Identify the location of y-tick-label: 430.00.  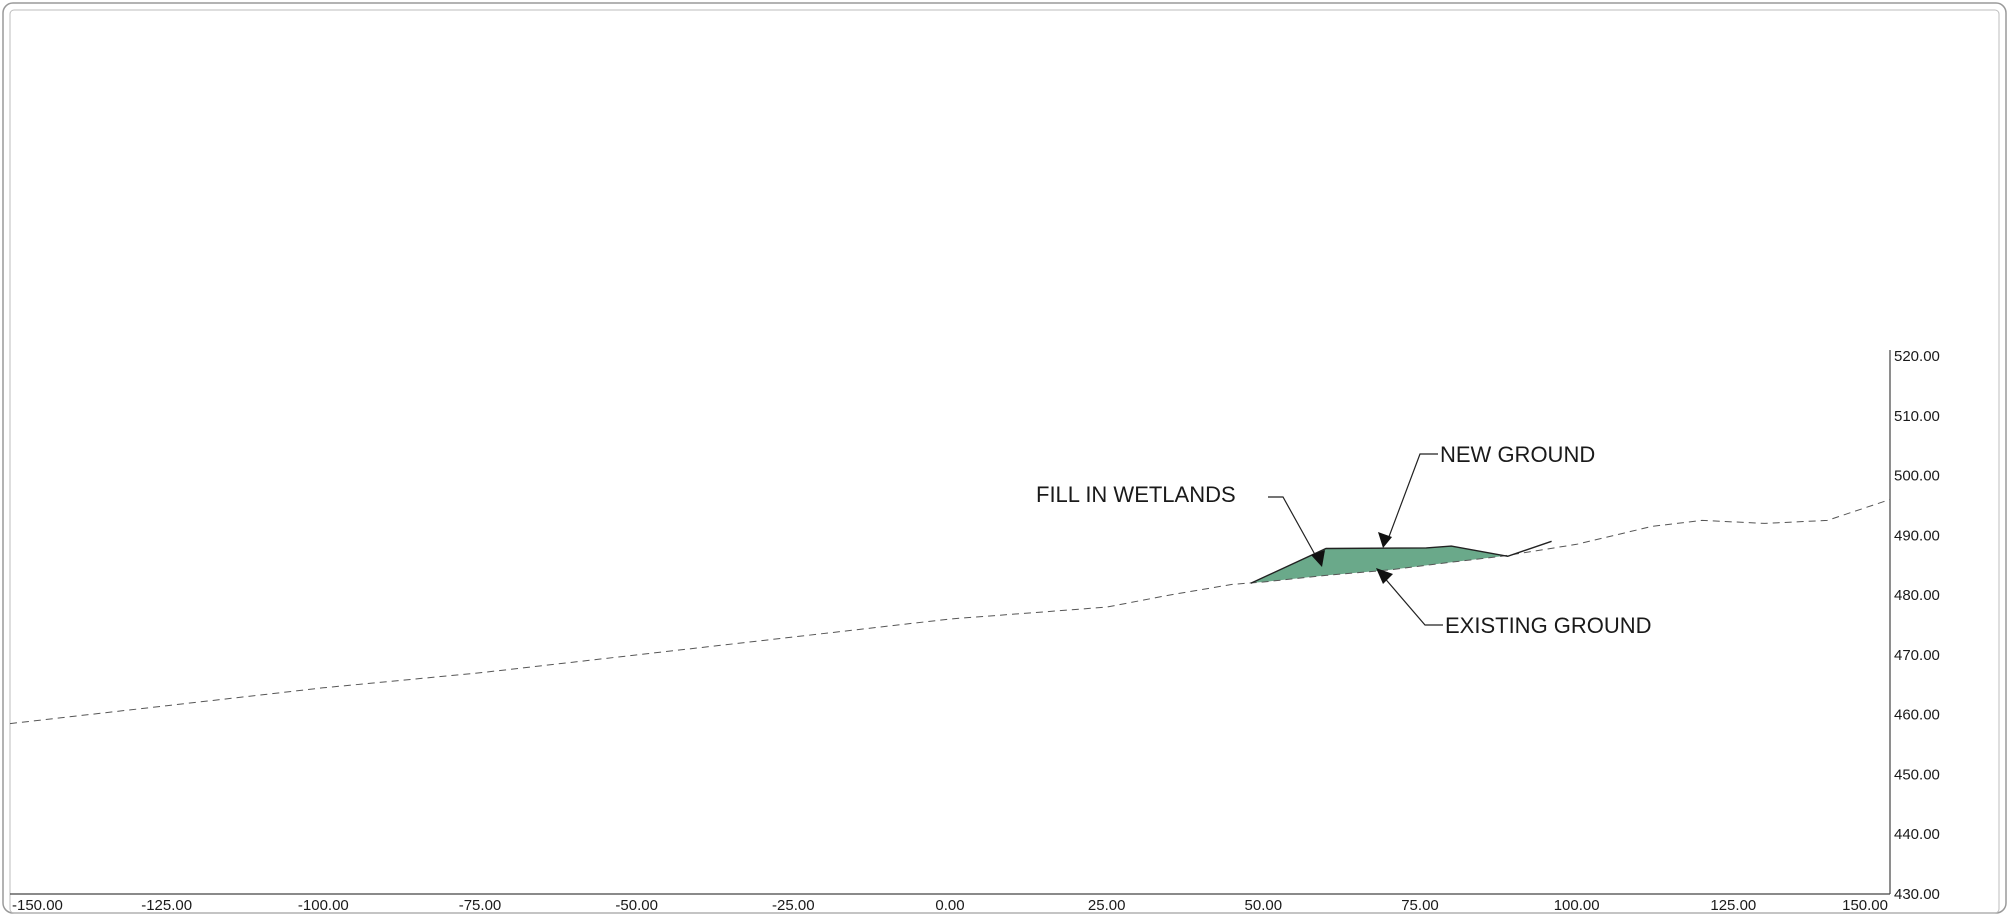
(1917, 894).